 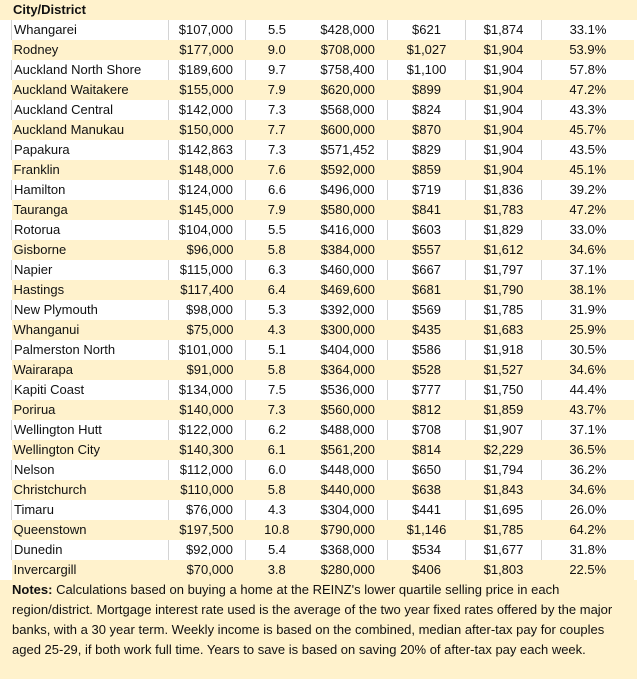 I want to click on table-row: Napier $115,000 6.3 $460,000 $667 $1,797 37.1%, so click(x=322, y=270).